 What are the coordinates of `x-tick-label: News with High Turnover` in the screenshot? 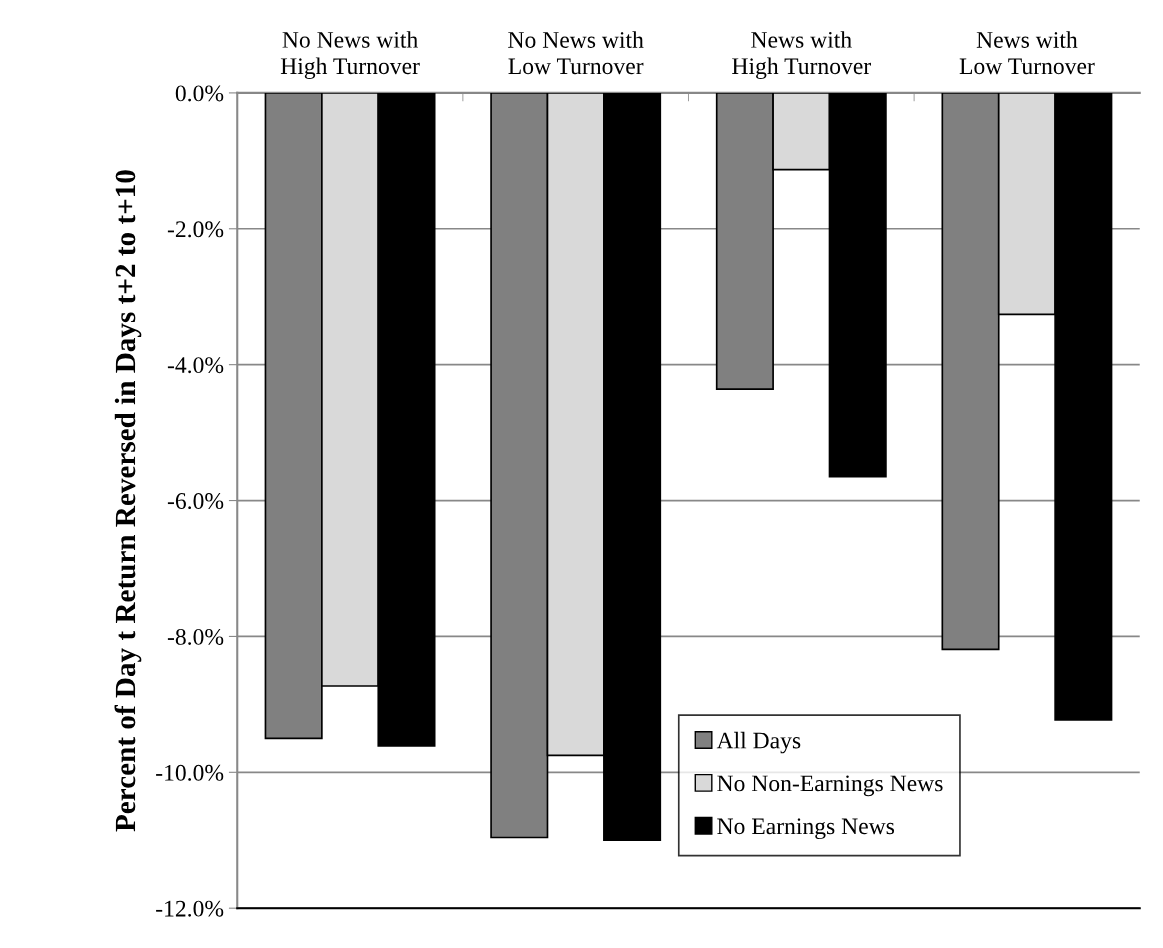 It's located at (801, 55).